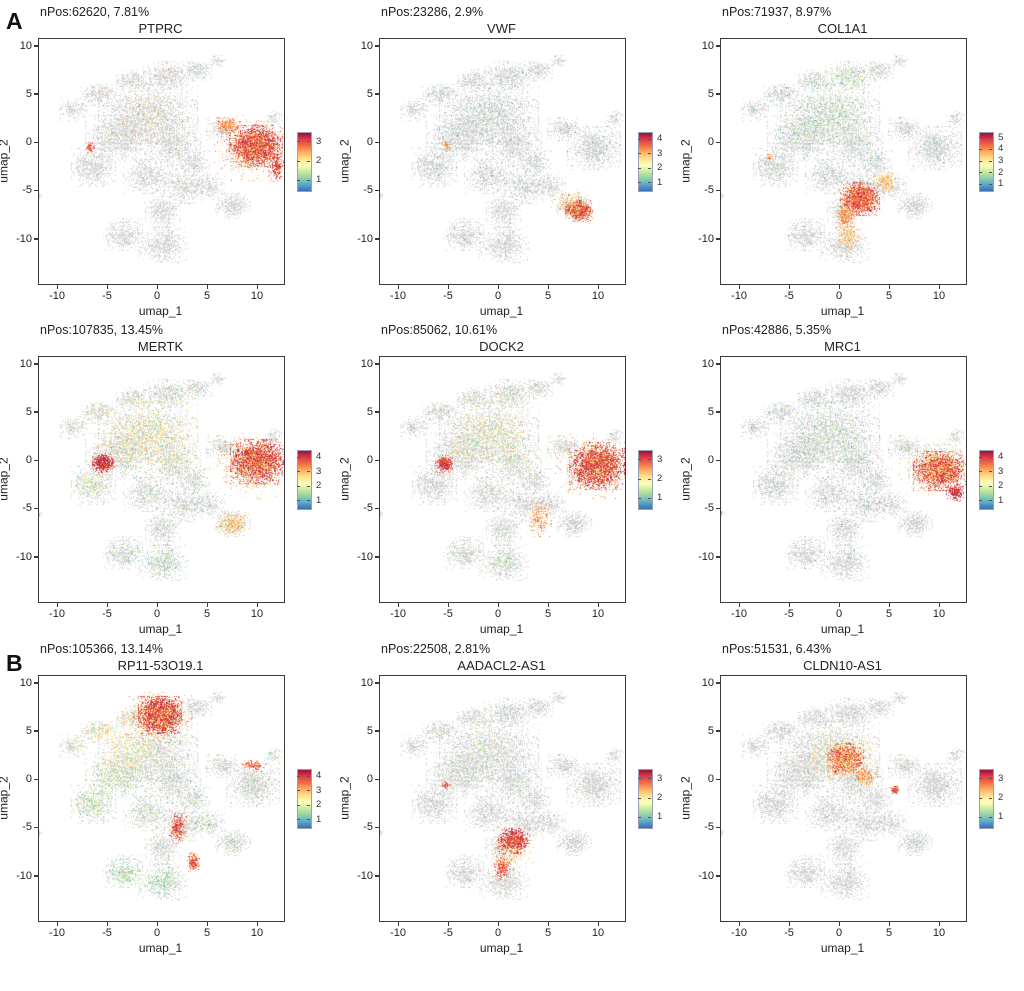 The height and width of the screenshot is (991, 1024). What do you see at coordinates (432, 12) in the screenshot?
I see `npos-label: nPos:23286, 2.9%` at bounding box center [432, 12].